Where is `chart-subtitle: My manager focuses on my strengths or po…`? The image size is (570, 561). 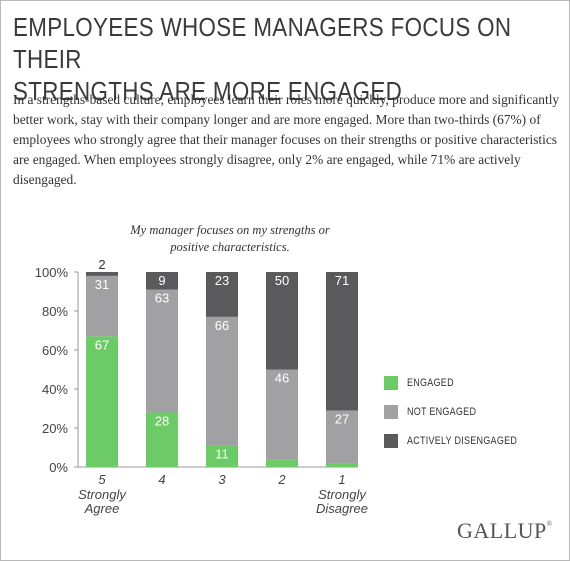
chart-subtitle: My manager focuses on my strengths or po… is located at coordinates (230, 239).